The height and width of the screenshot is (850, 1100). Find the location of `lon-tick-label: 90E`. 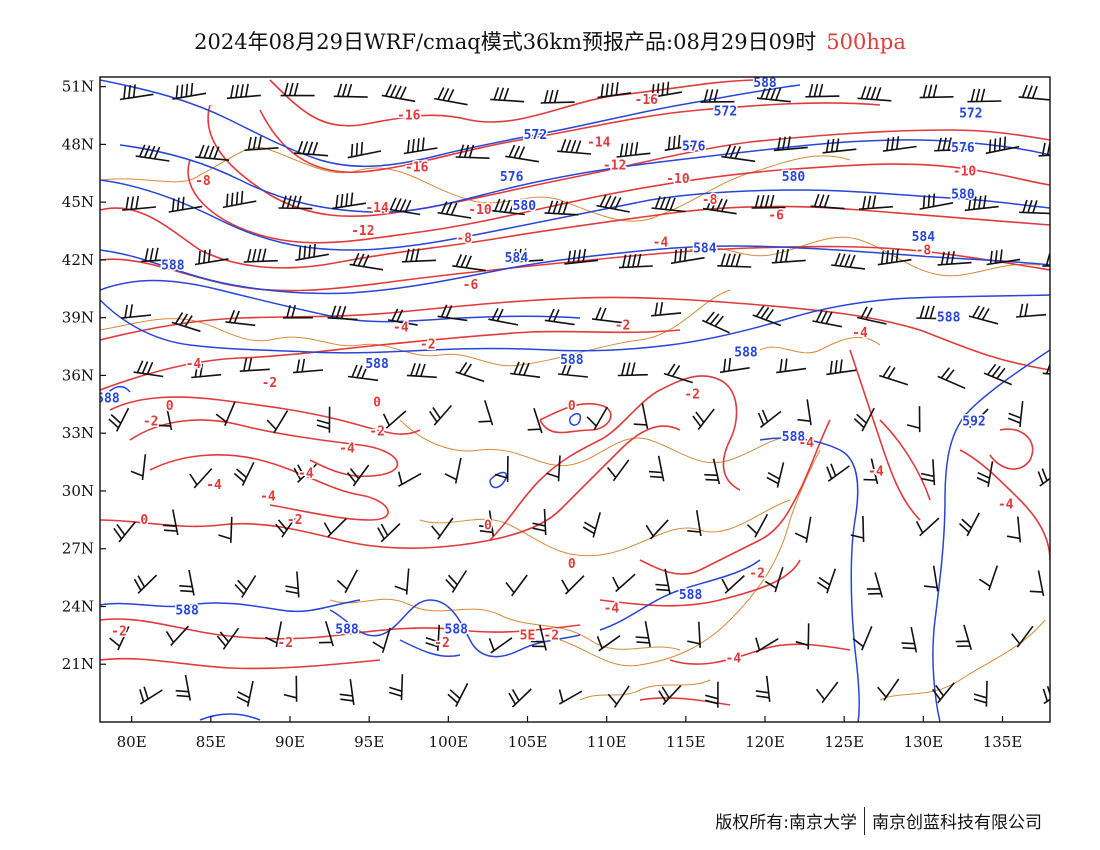

lon-tick-label: 90E is located at coordinates (290, 742).